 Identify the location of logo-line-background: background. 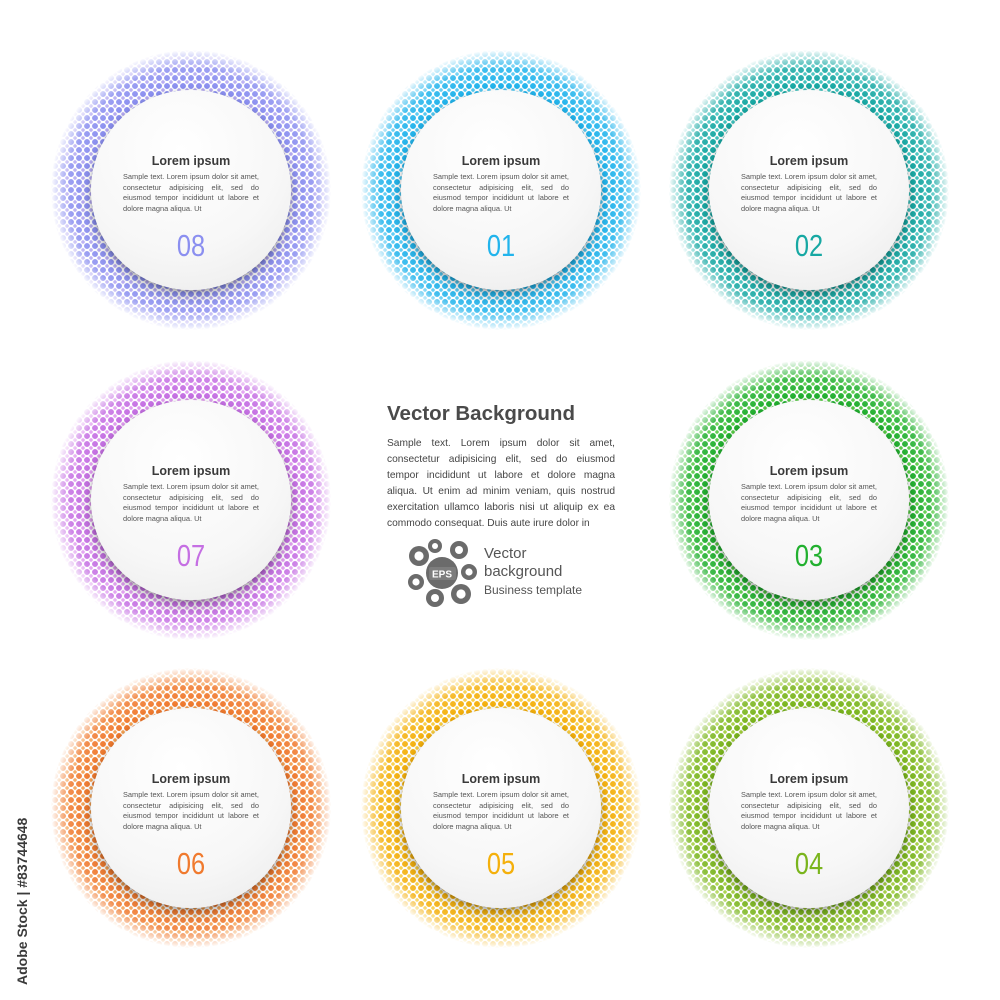
(523, 571).